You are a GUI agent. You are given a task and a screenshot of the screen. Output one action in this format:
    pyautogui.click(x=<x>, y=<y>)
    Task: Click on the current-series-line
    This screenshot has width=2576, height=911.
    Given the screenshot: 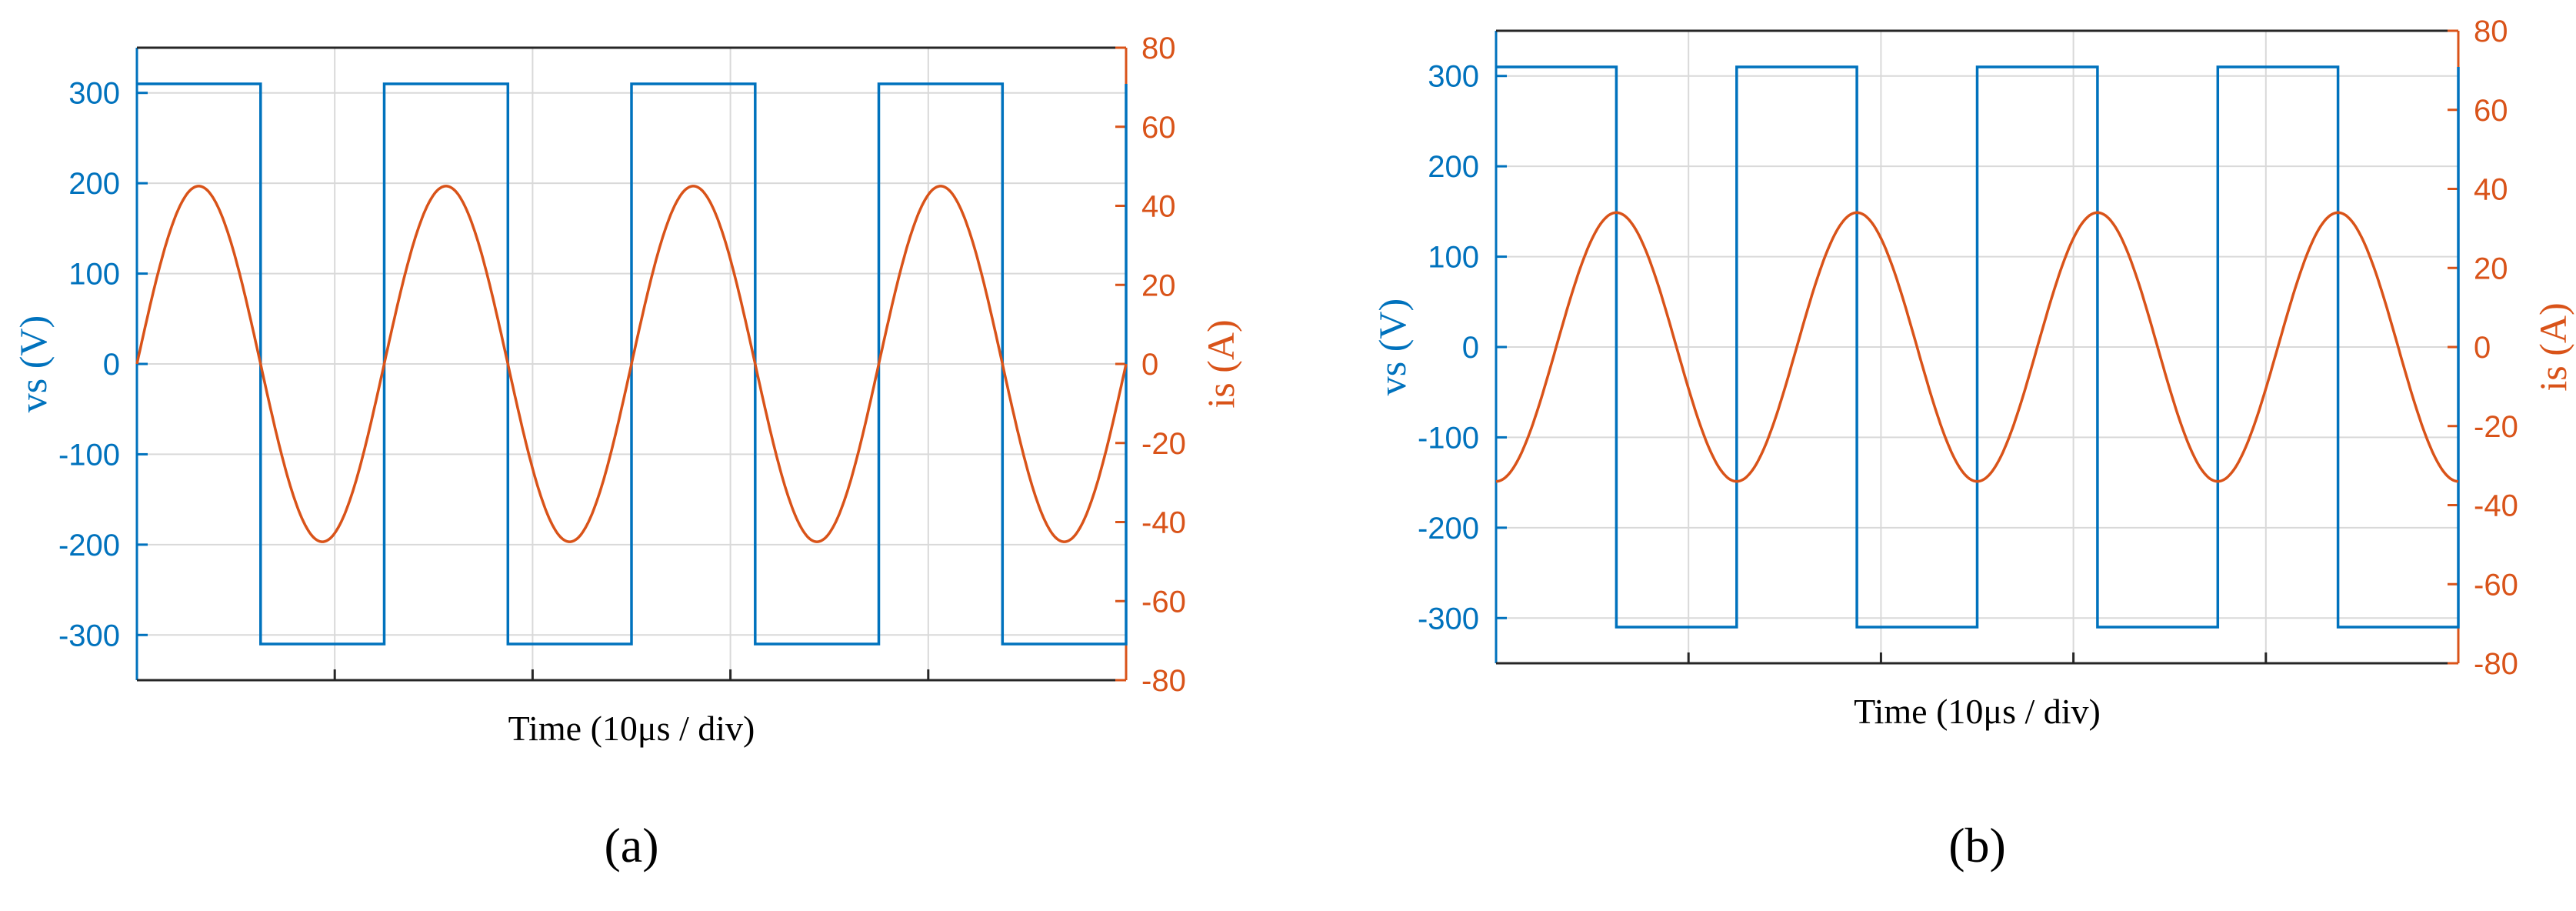 What is the action you would take?
    pyautogui.click(x=1977, y=347)
    